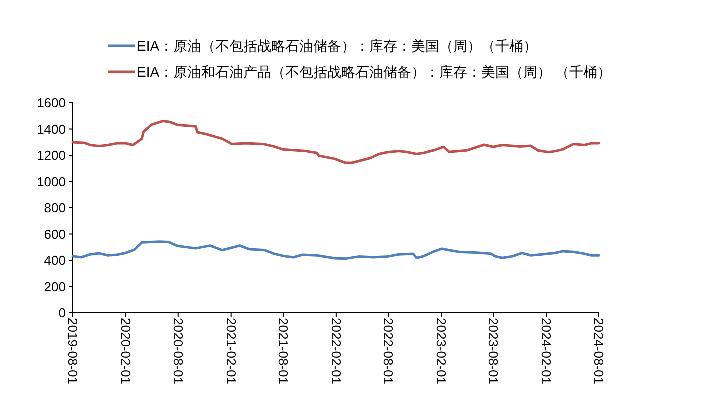 This screenshot has height=419, width=704. What do you see at coordinates (73, 351) in the screenshot?
I see `x-tick-label: 2019-08-01` at bounding box center [73, 351].